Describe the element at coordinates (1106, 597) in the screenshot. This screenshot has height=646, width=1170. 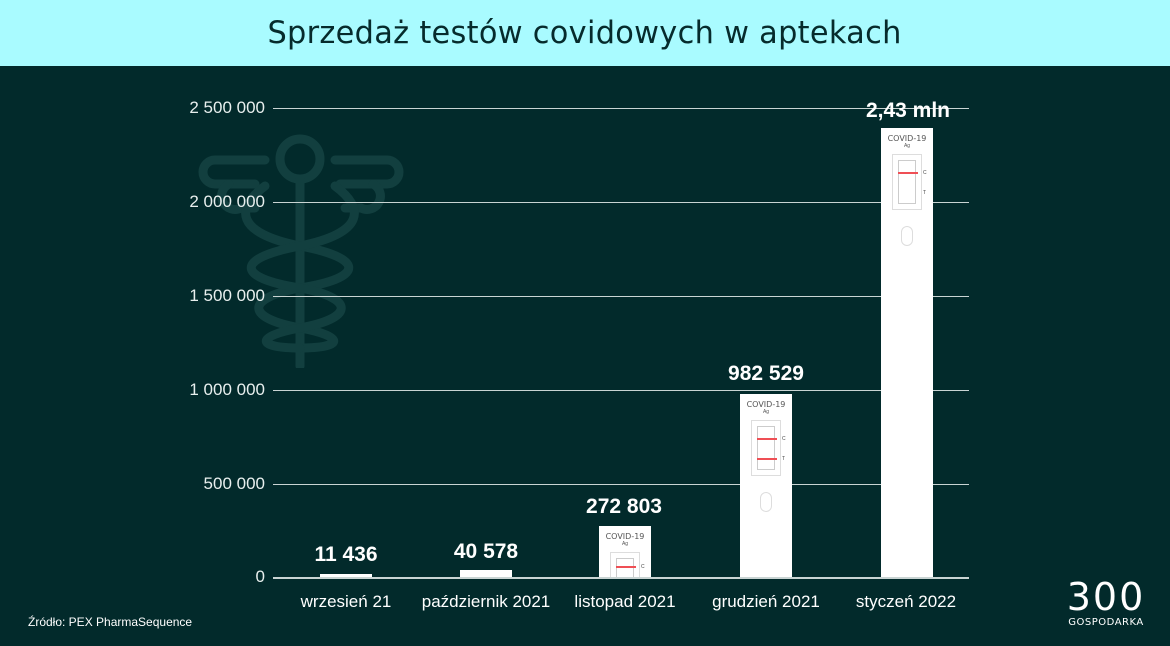
I see `logo-number: 300` at that location.